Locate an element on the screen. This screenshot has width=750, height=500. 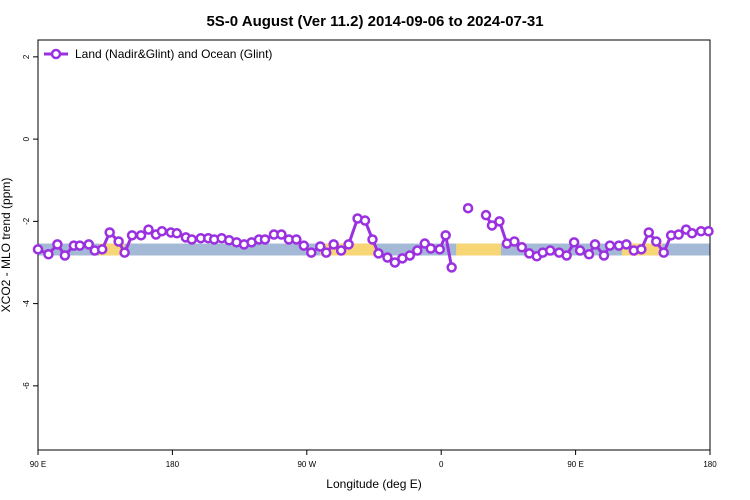
y-tick-label: 2 is located at coordinates (26, 56).